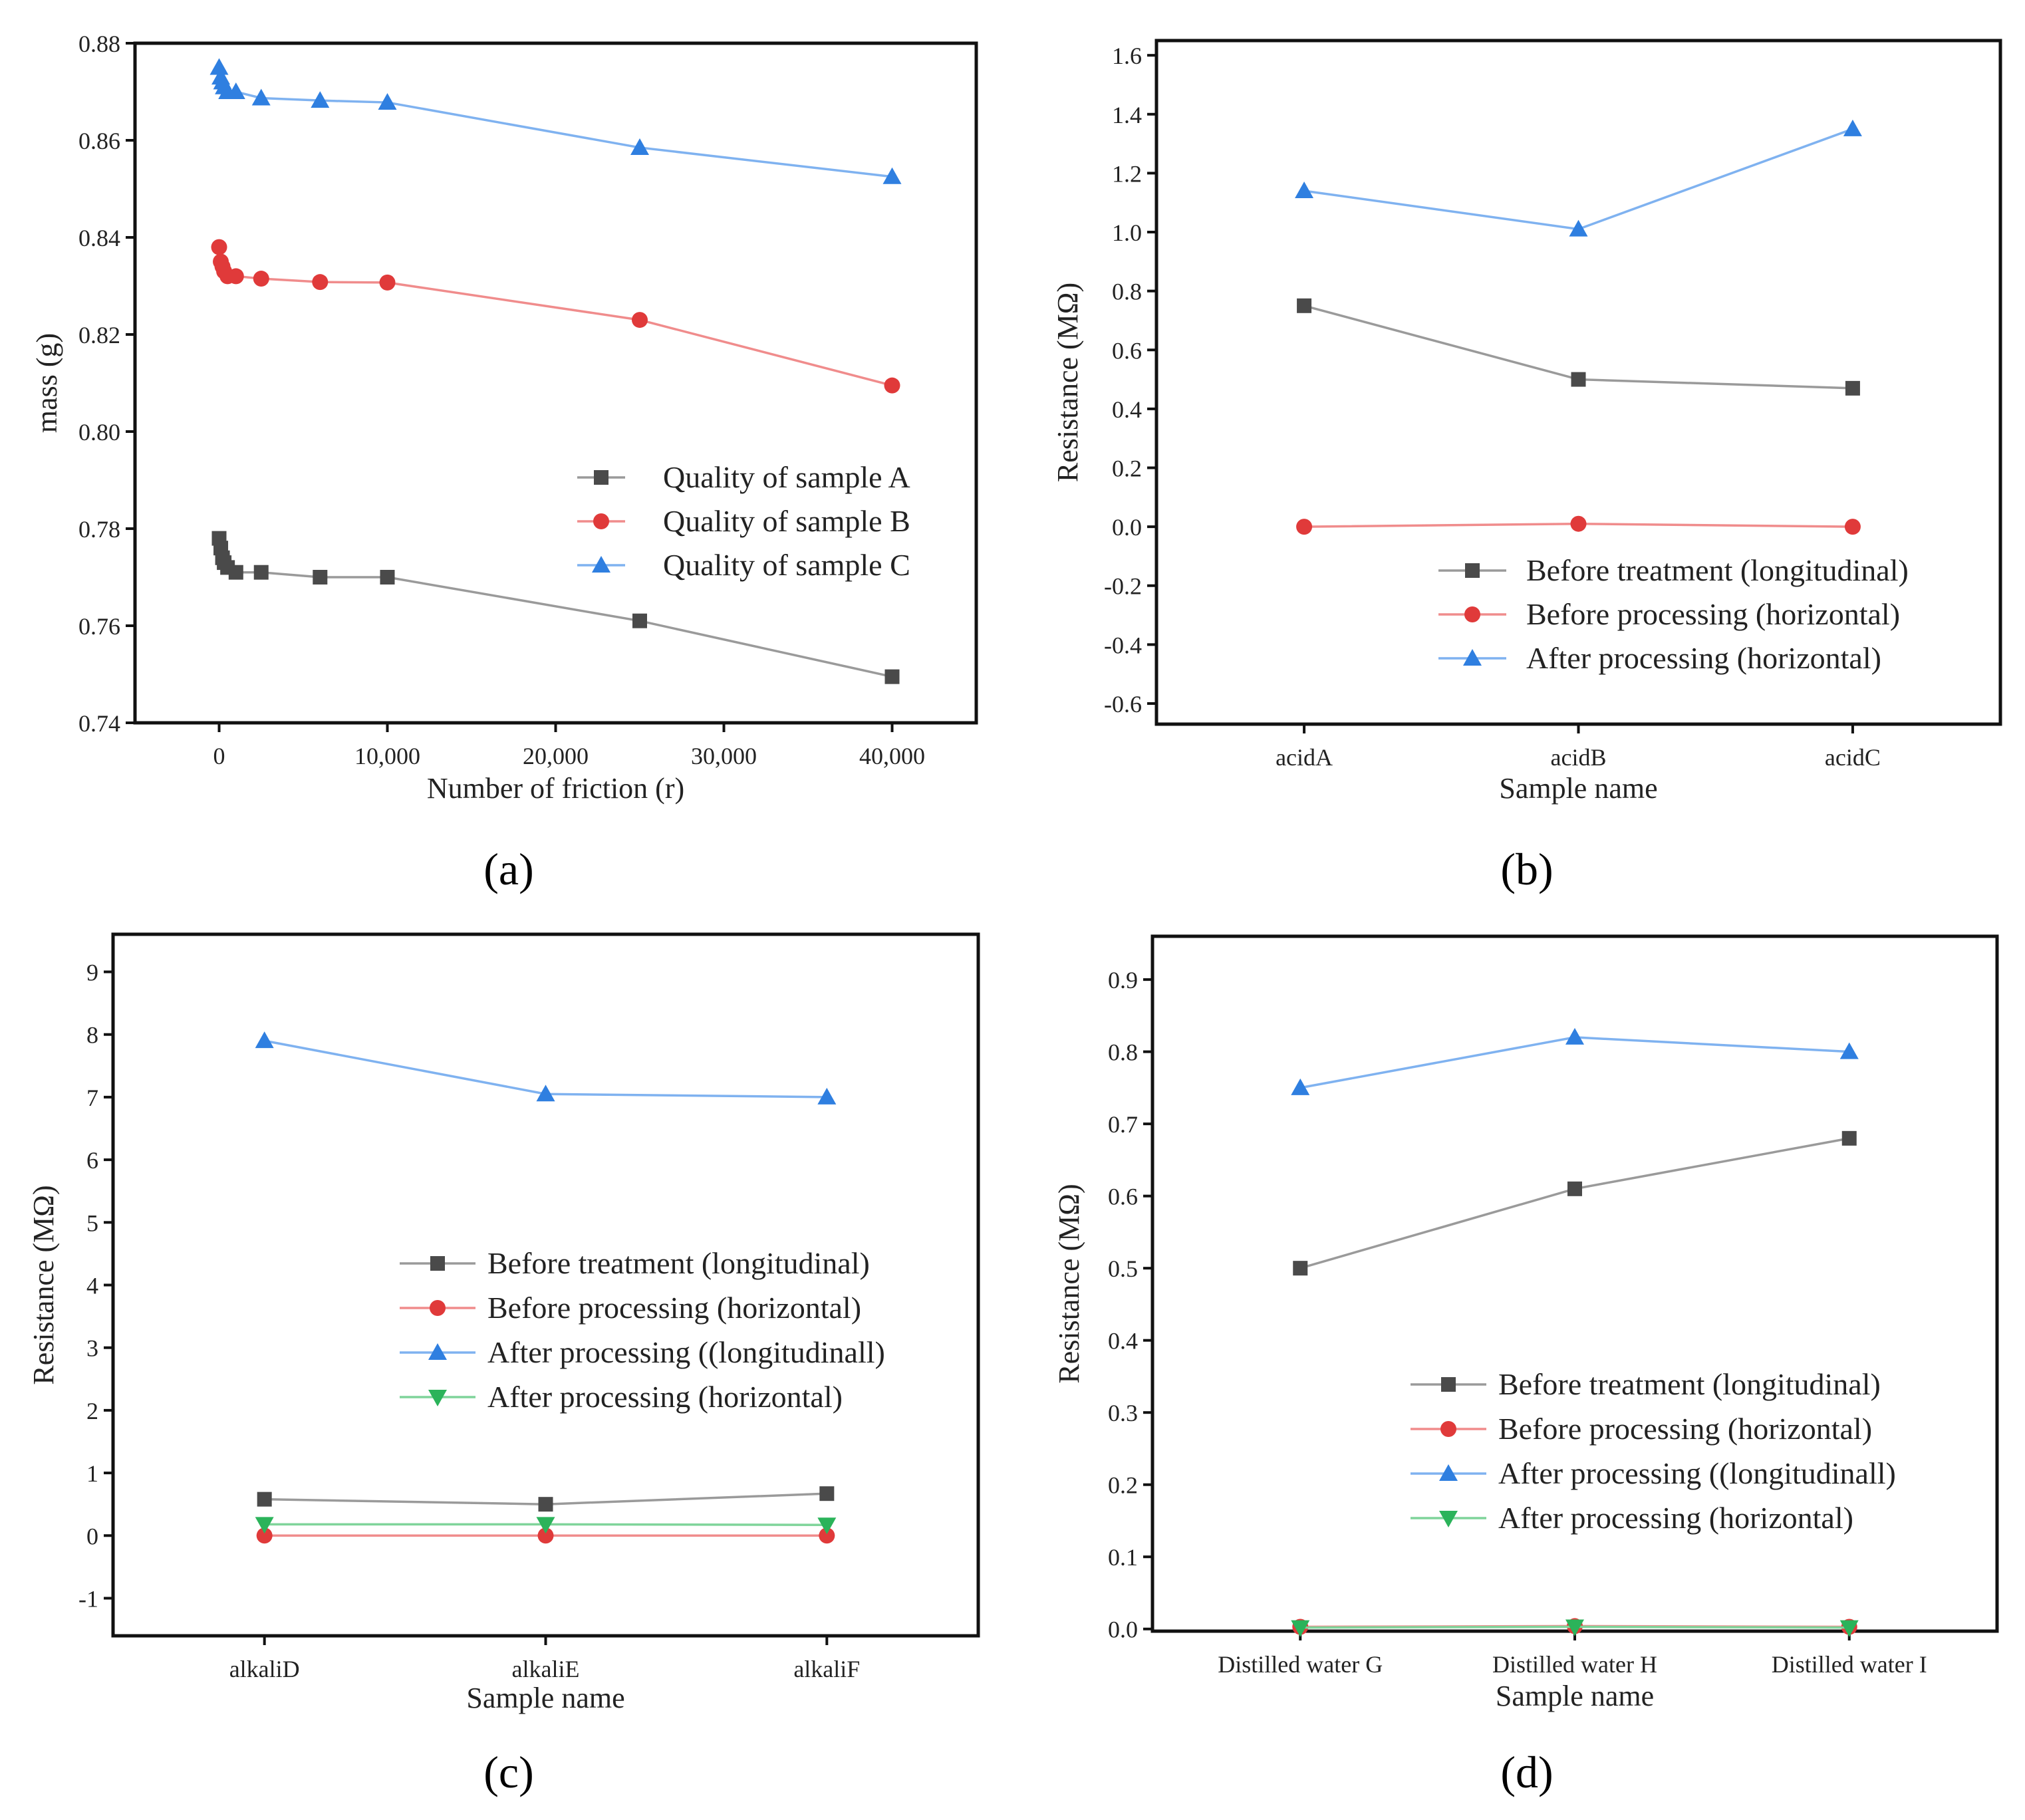  I want to click on y-tick-label: 4, so click(92, 1286).